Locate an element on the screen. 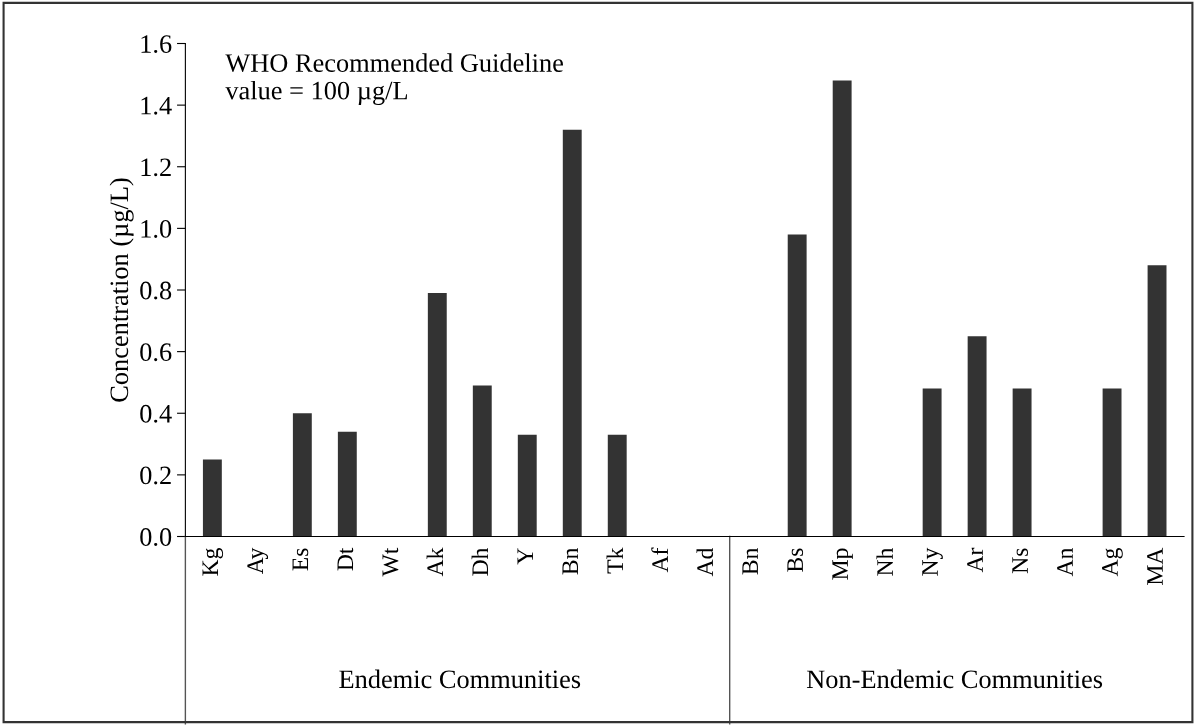 The width and height of the screenshot is (1196, 725). x-tick-label: Kg is located at coordinates (213, 562).